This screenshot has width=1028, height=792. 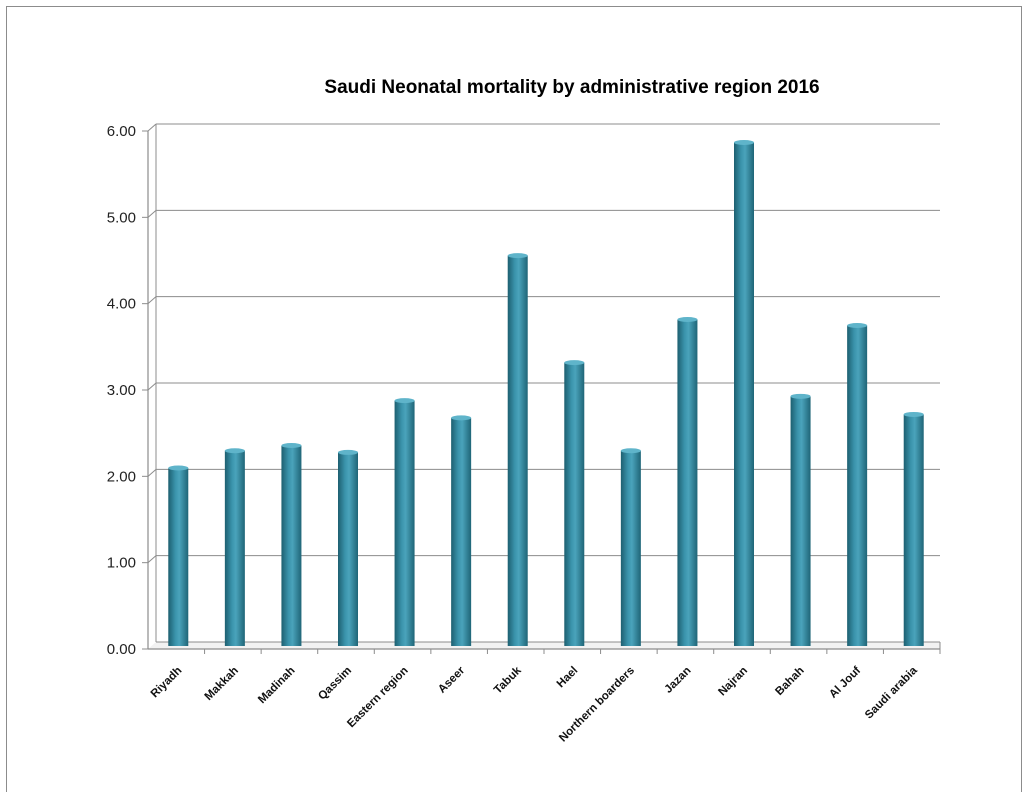 What do you see at coordinates (121, 217) in the screenshot?
I see `y-tick-label: 5.00` at bounding box center [121, 217].